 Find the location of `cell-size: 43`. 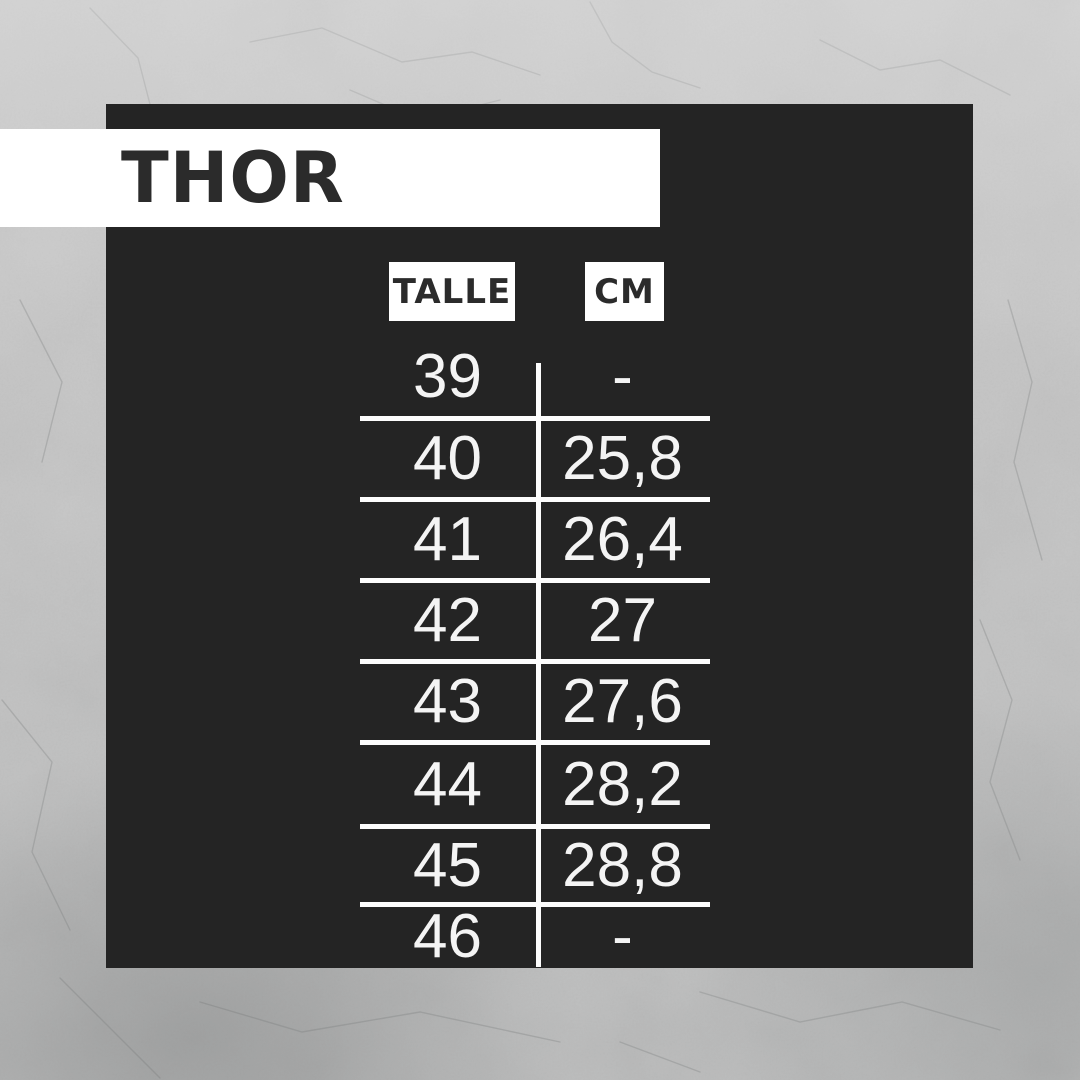

cell-size: 43 is located at coordinates (447, 701).